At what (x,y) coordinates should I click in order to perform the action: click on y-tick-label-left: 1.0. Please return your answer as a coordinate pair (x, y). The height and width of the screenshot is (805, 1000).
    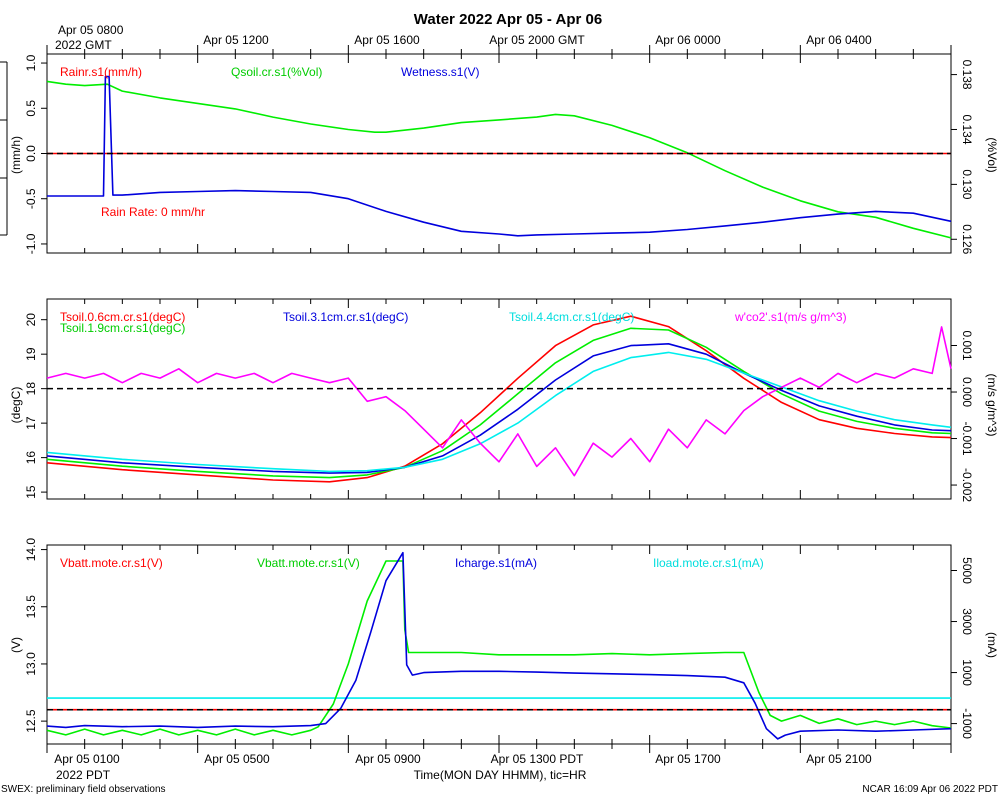
    Looking at the image, I should click on (31, 62).